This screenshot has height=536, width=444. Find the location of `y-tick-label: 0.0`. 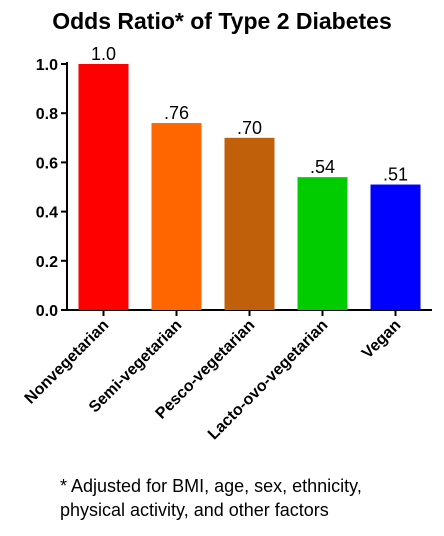

y-tick-label: 0.0 is located at coordinates (47, 311).